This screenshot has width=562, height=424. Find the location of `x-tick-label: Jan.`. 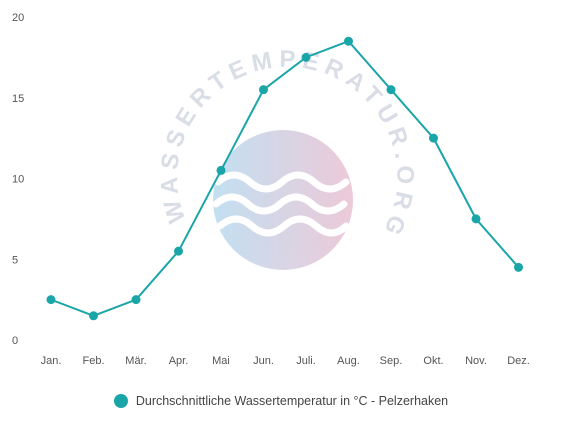

x-tick-label: Jan. is located at coordinates (51, 361).